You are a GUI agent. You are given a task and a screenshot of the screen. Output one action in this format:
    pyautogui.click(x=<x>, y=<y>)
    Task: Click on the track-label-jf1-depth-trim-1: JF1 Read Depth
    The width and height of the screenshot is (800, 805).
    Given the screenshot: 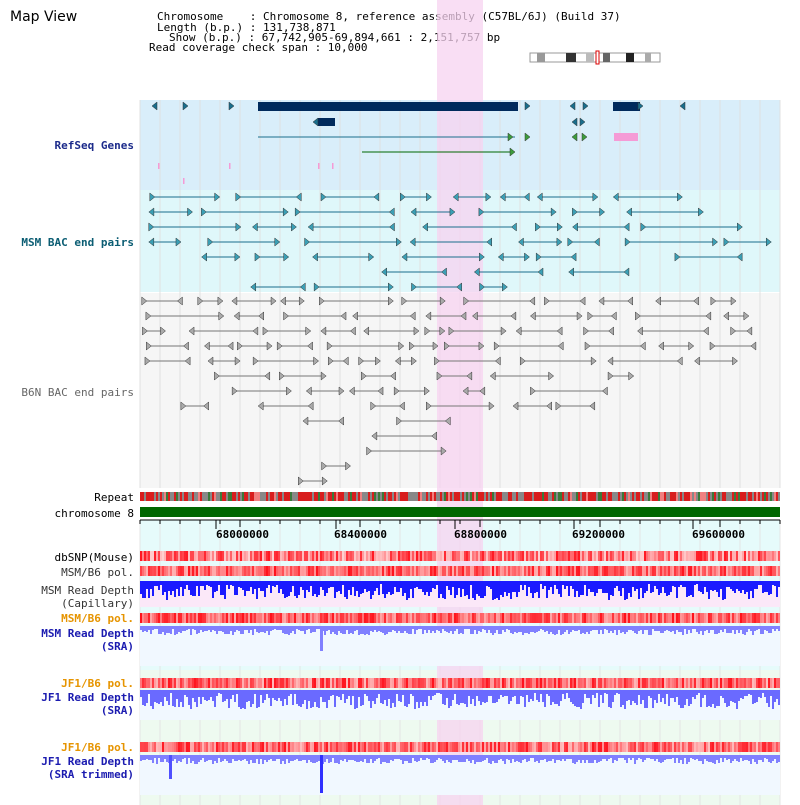 What is the action you would take?
    pyautogui.click(x=87, y=761)
    